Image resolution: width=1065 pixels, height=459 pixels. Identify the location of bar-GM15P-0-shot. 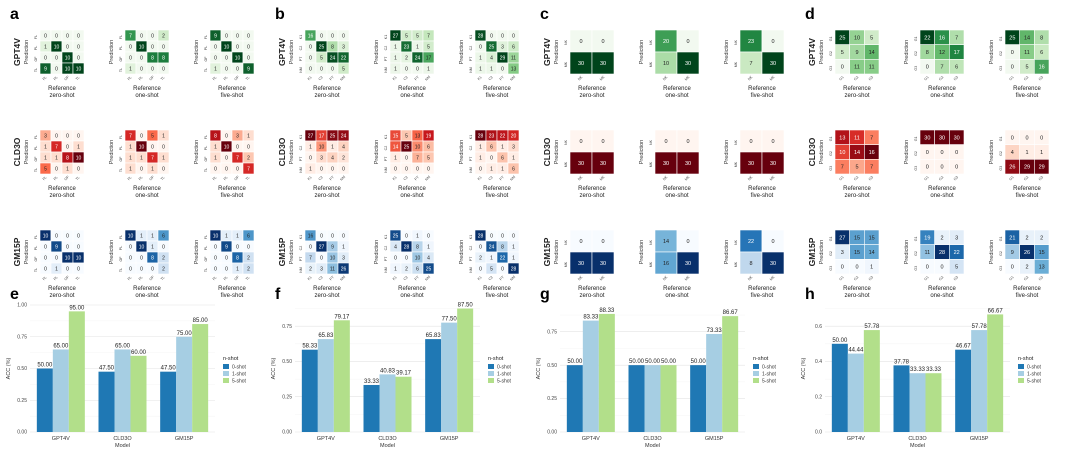
(433, 385).